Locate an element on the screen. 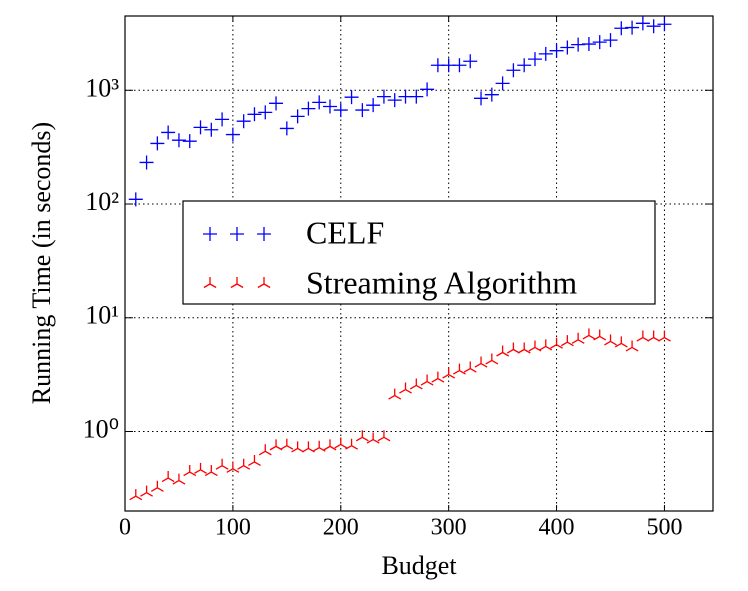 Image resolution: width=748 pixels, height=591 pixels. x-tick-label: 100 is located at coordinates (233, 528).